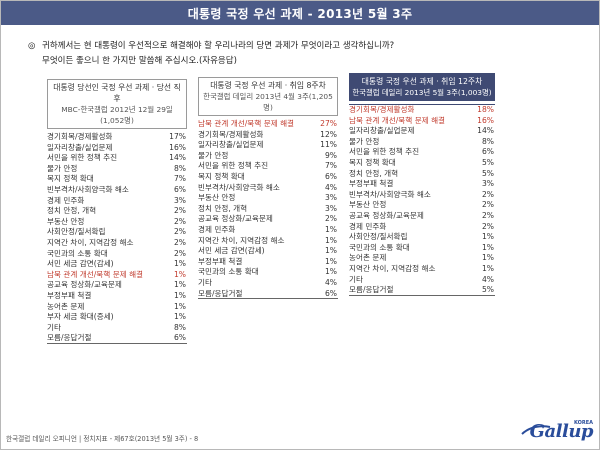  I want to click on list-item: 지역간 차이, 지역감정 해소 1%, so click(422, 269).